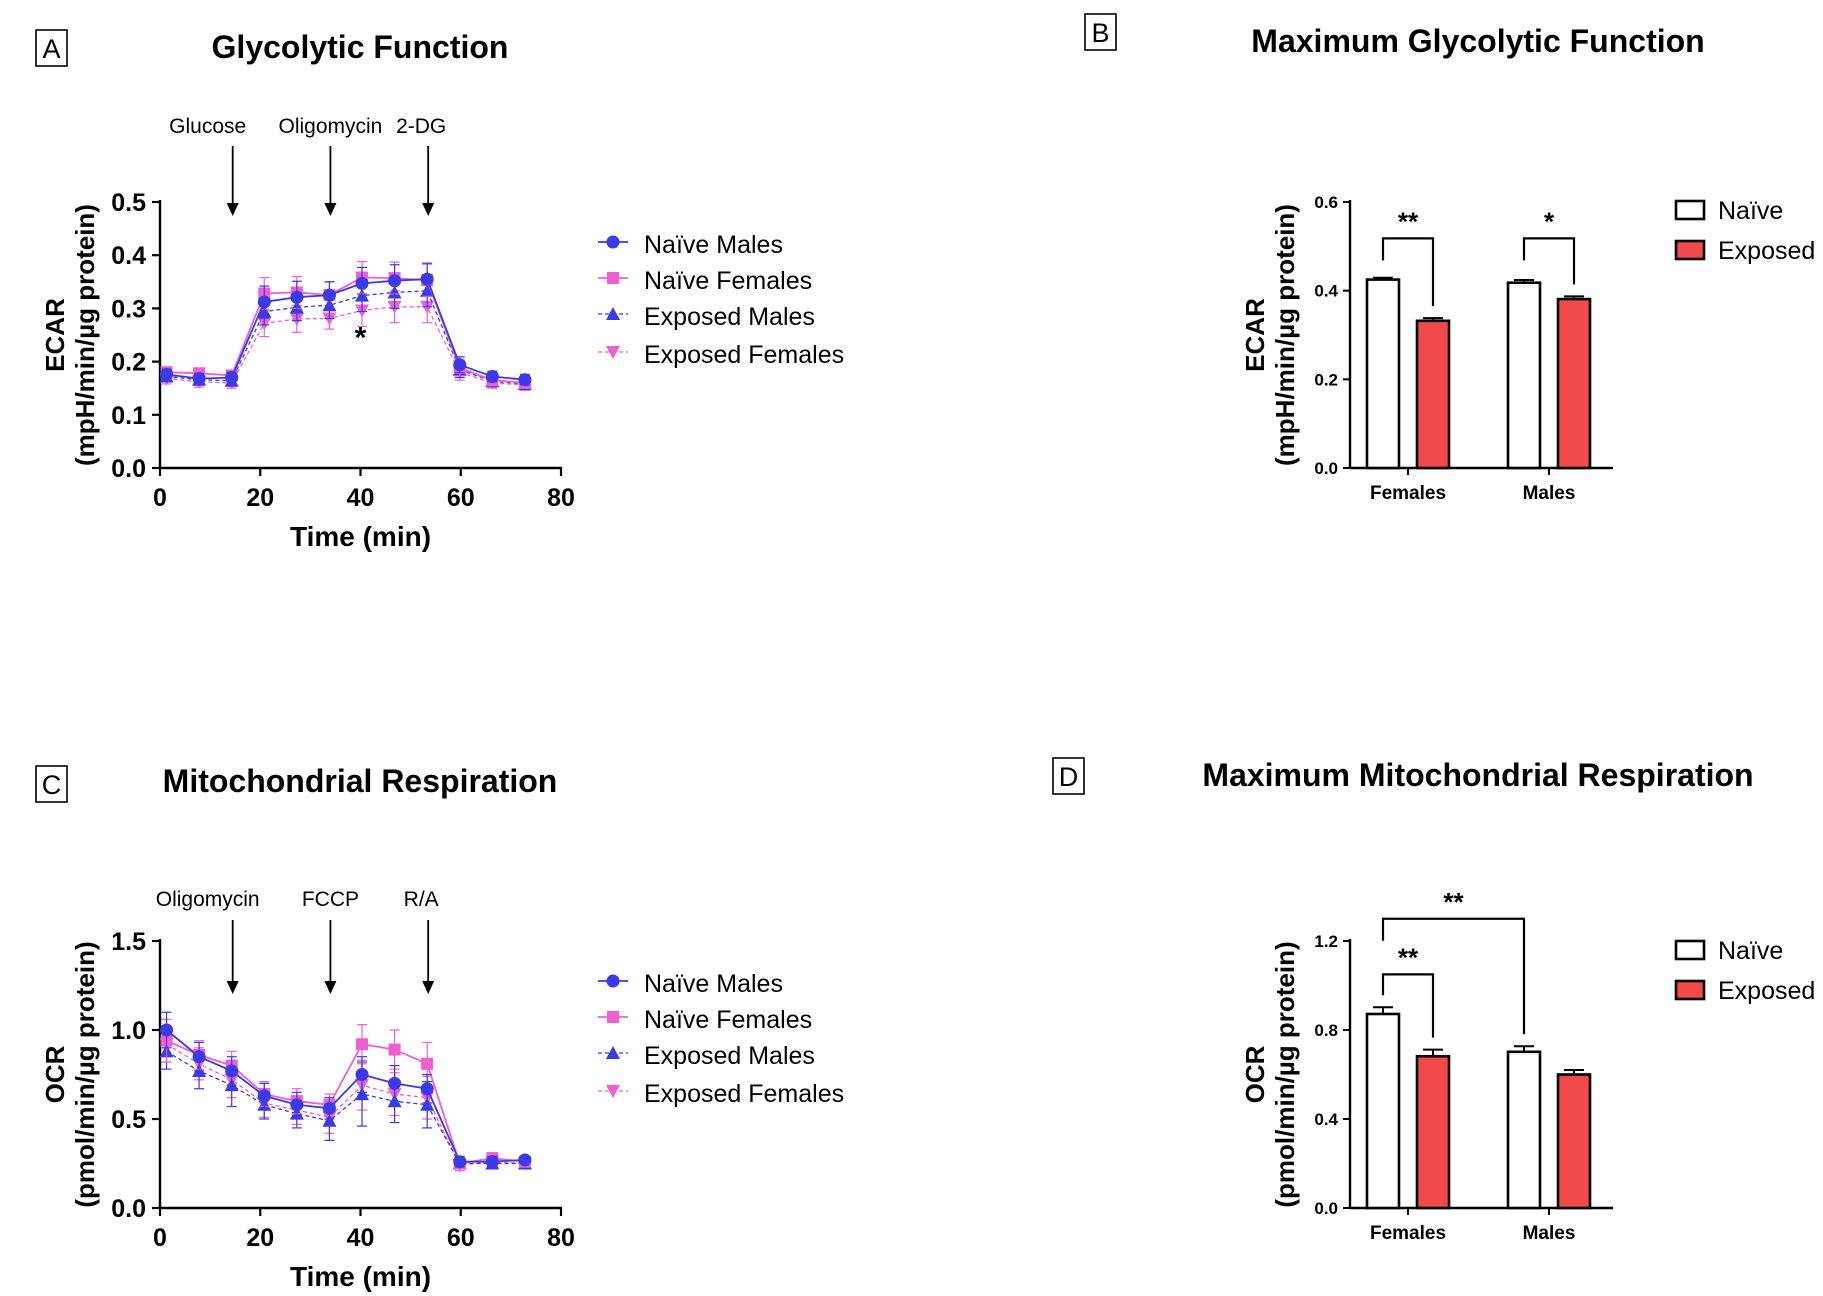 The height and width of the screenshot is (1296, 1823). Describe the element at coordinates (1433, 1132) in the screenshot. I see `bar-exposed-females` at that location.